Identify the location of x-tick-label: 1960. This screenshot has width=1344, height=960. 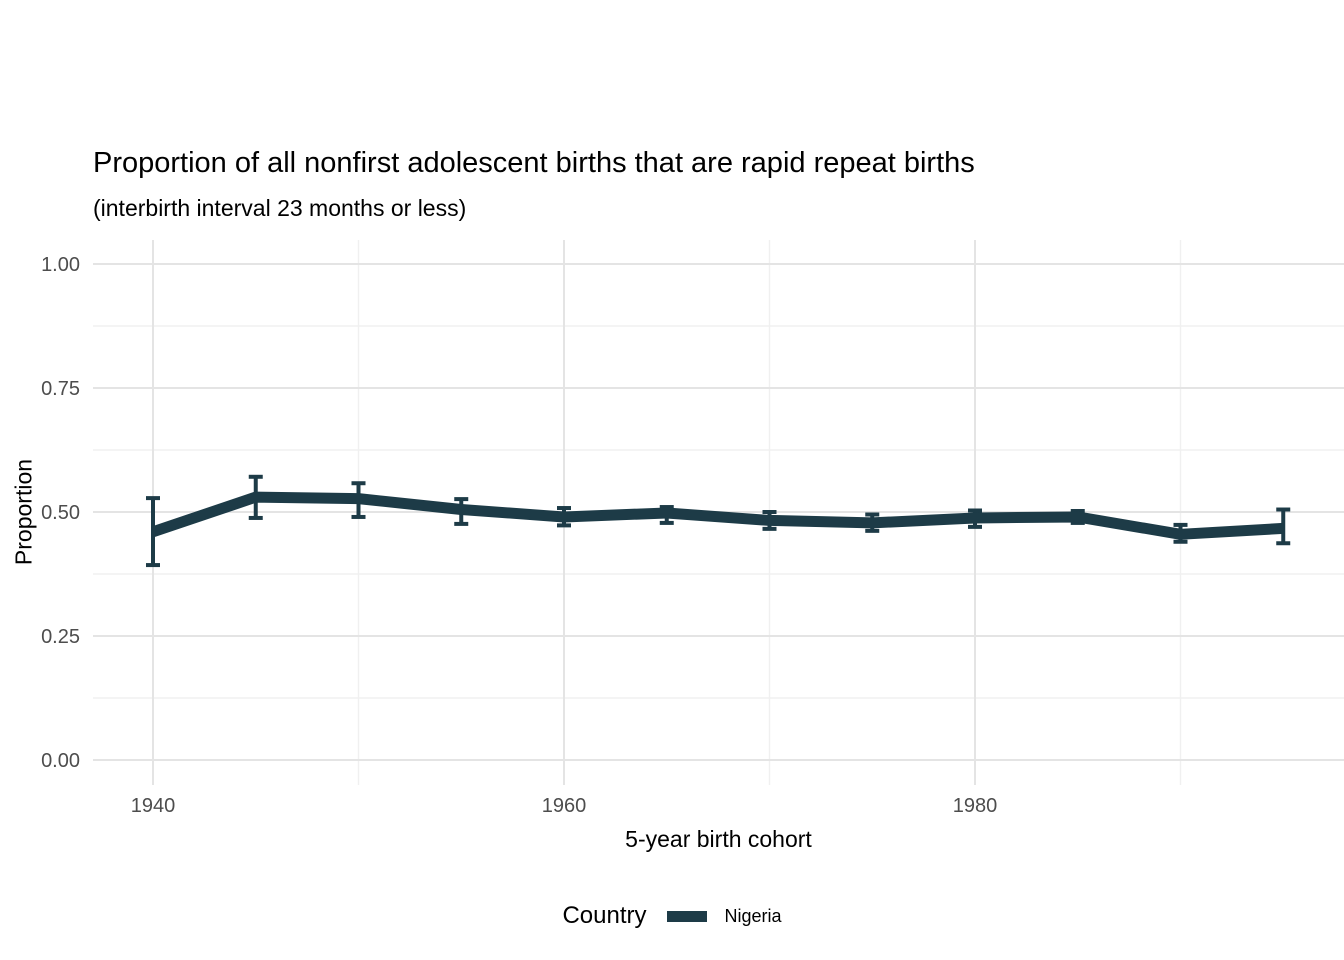
(564, 806).